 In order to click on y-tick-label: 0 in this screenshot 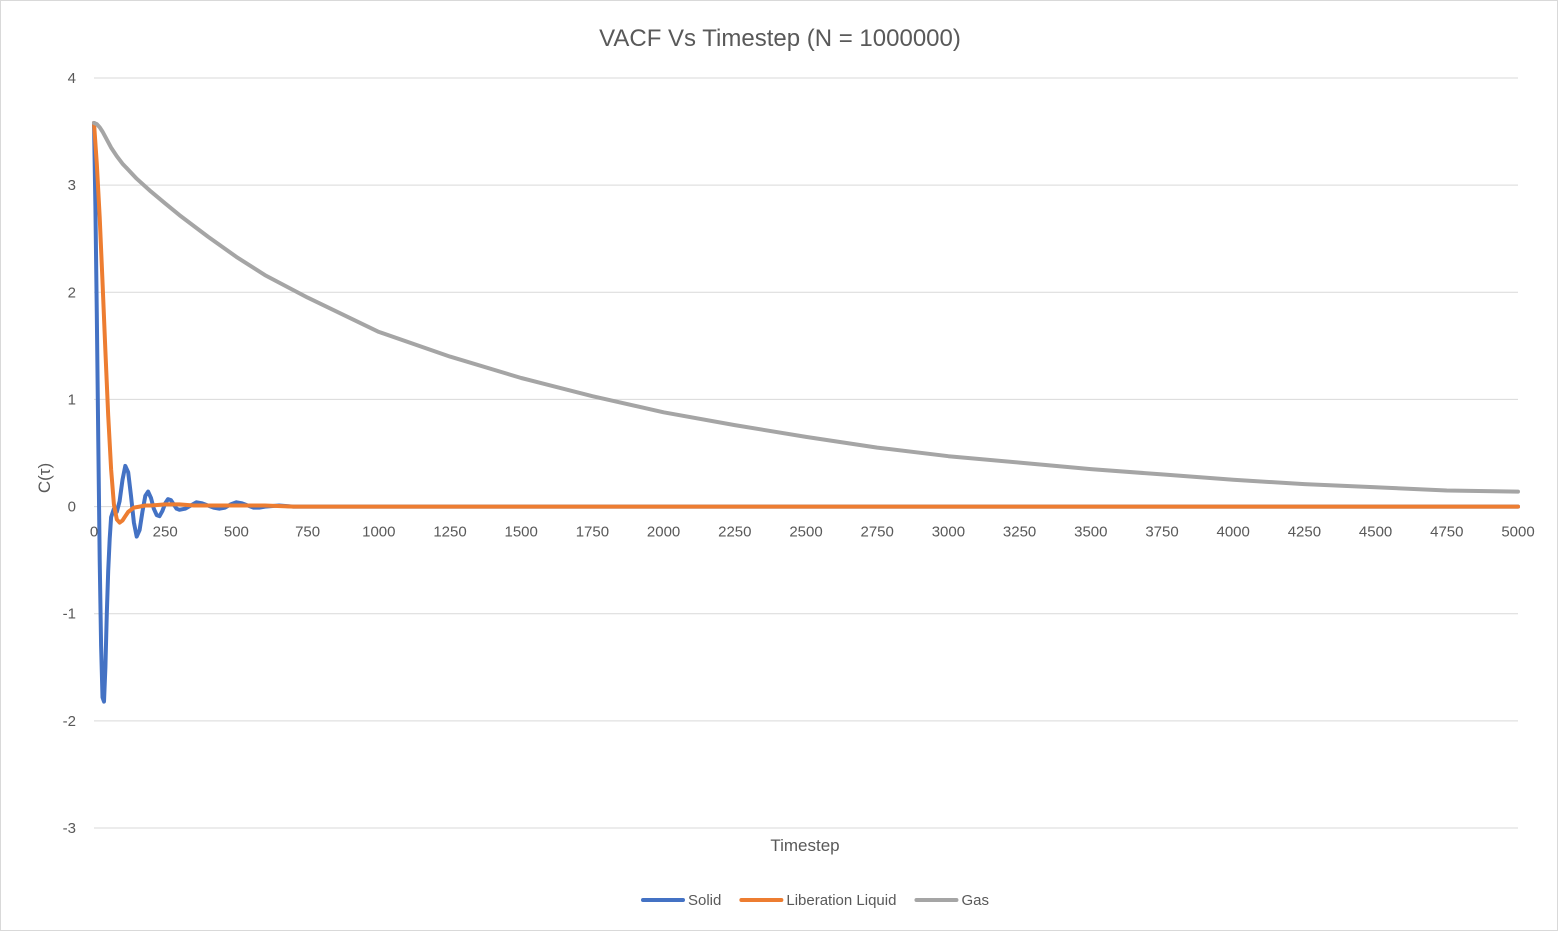, I will do `click(72, 507)`.